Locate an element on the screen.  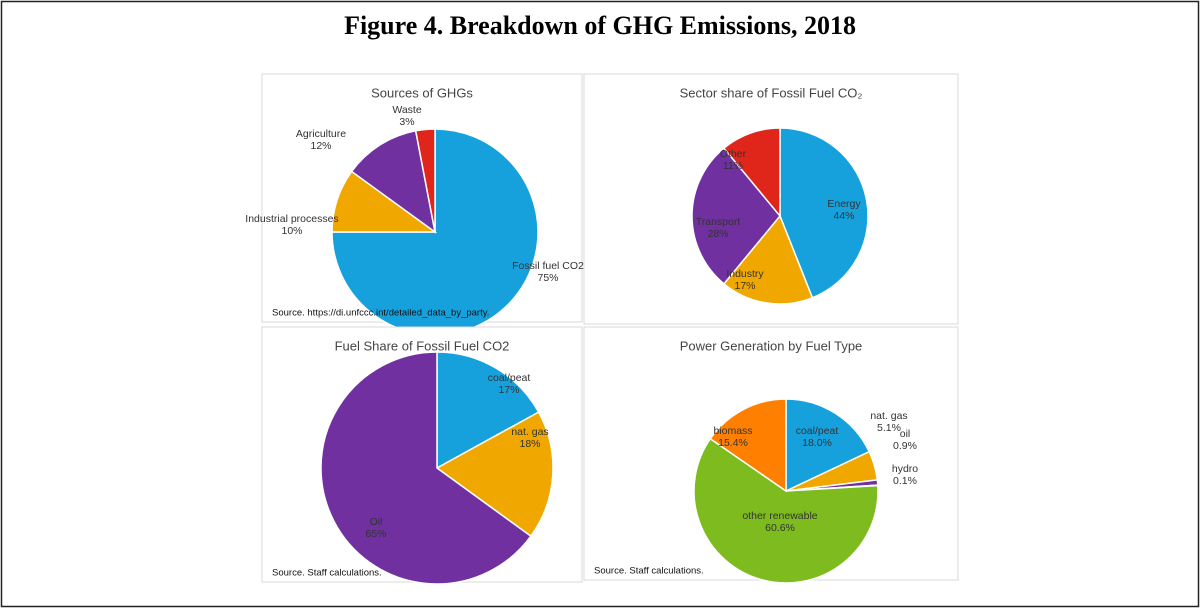
slice-value-label: 65% is located at coordinates (375, 534).